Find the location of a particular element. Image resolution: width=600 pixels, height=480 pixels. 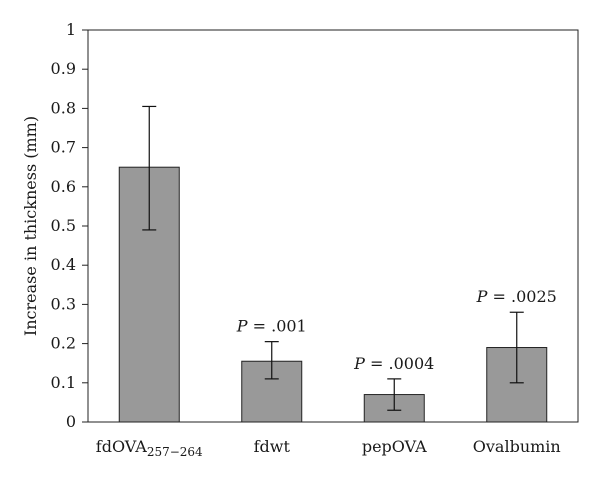

y-tick-label: 0.9 is located at coordinates (63, 68).